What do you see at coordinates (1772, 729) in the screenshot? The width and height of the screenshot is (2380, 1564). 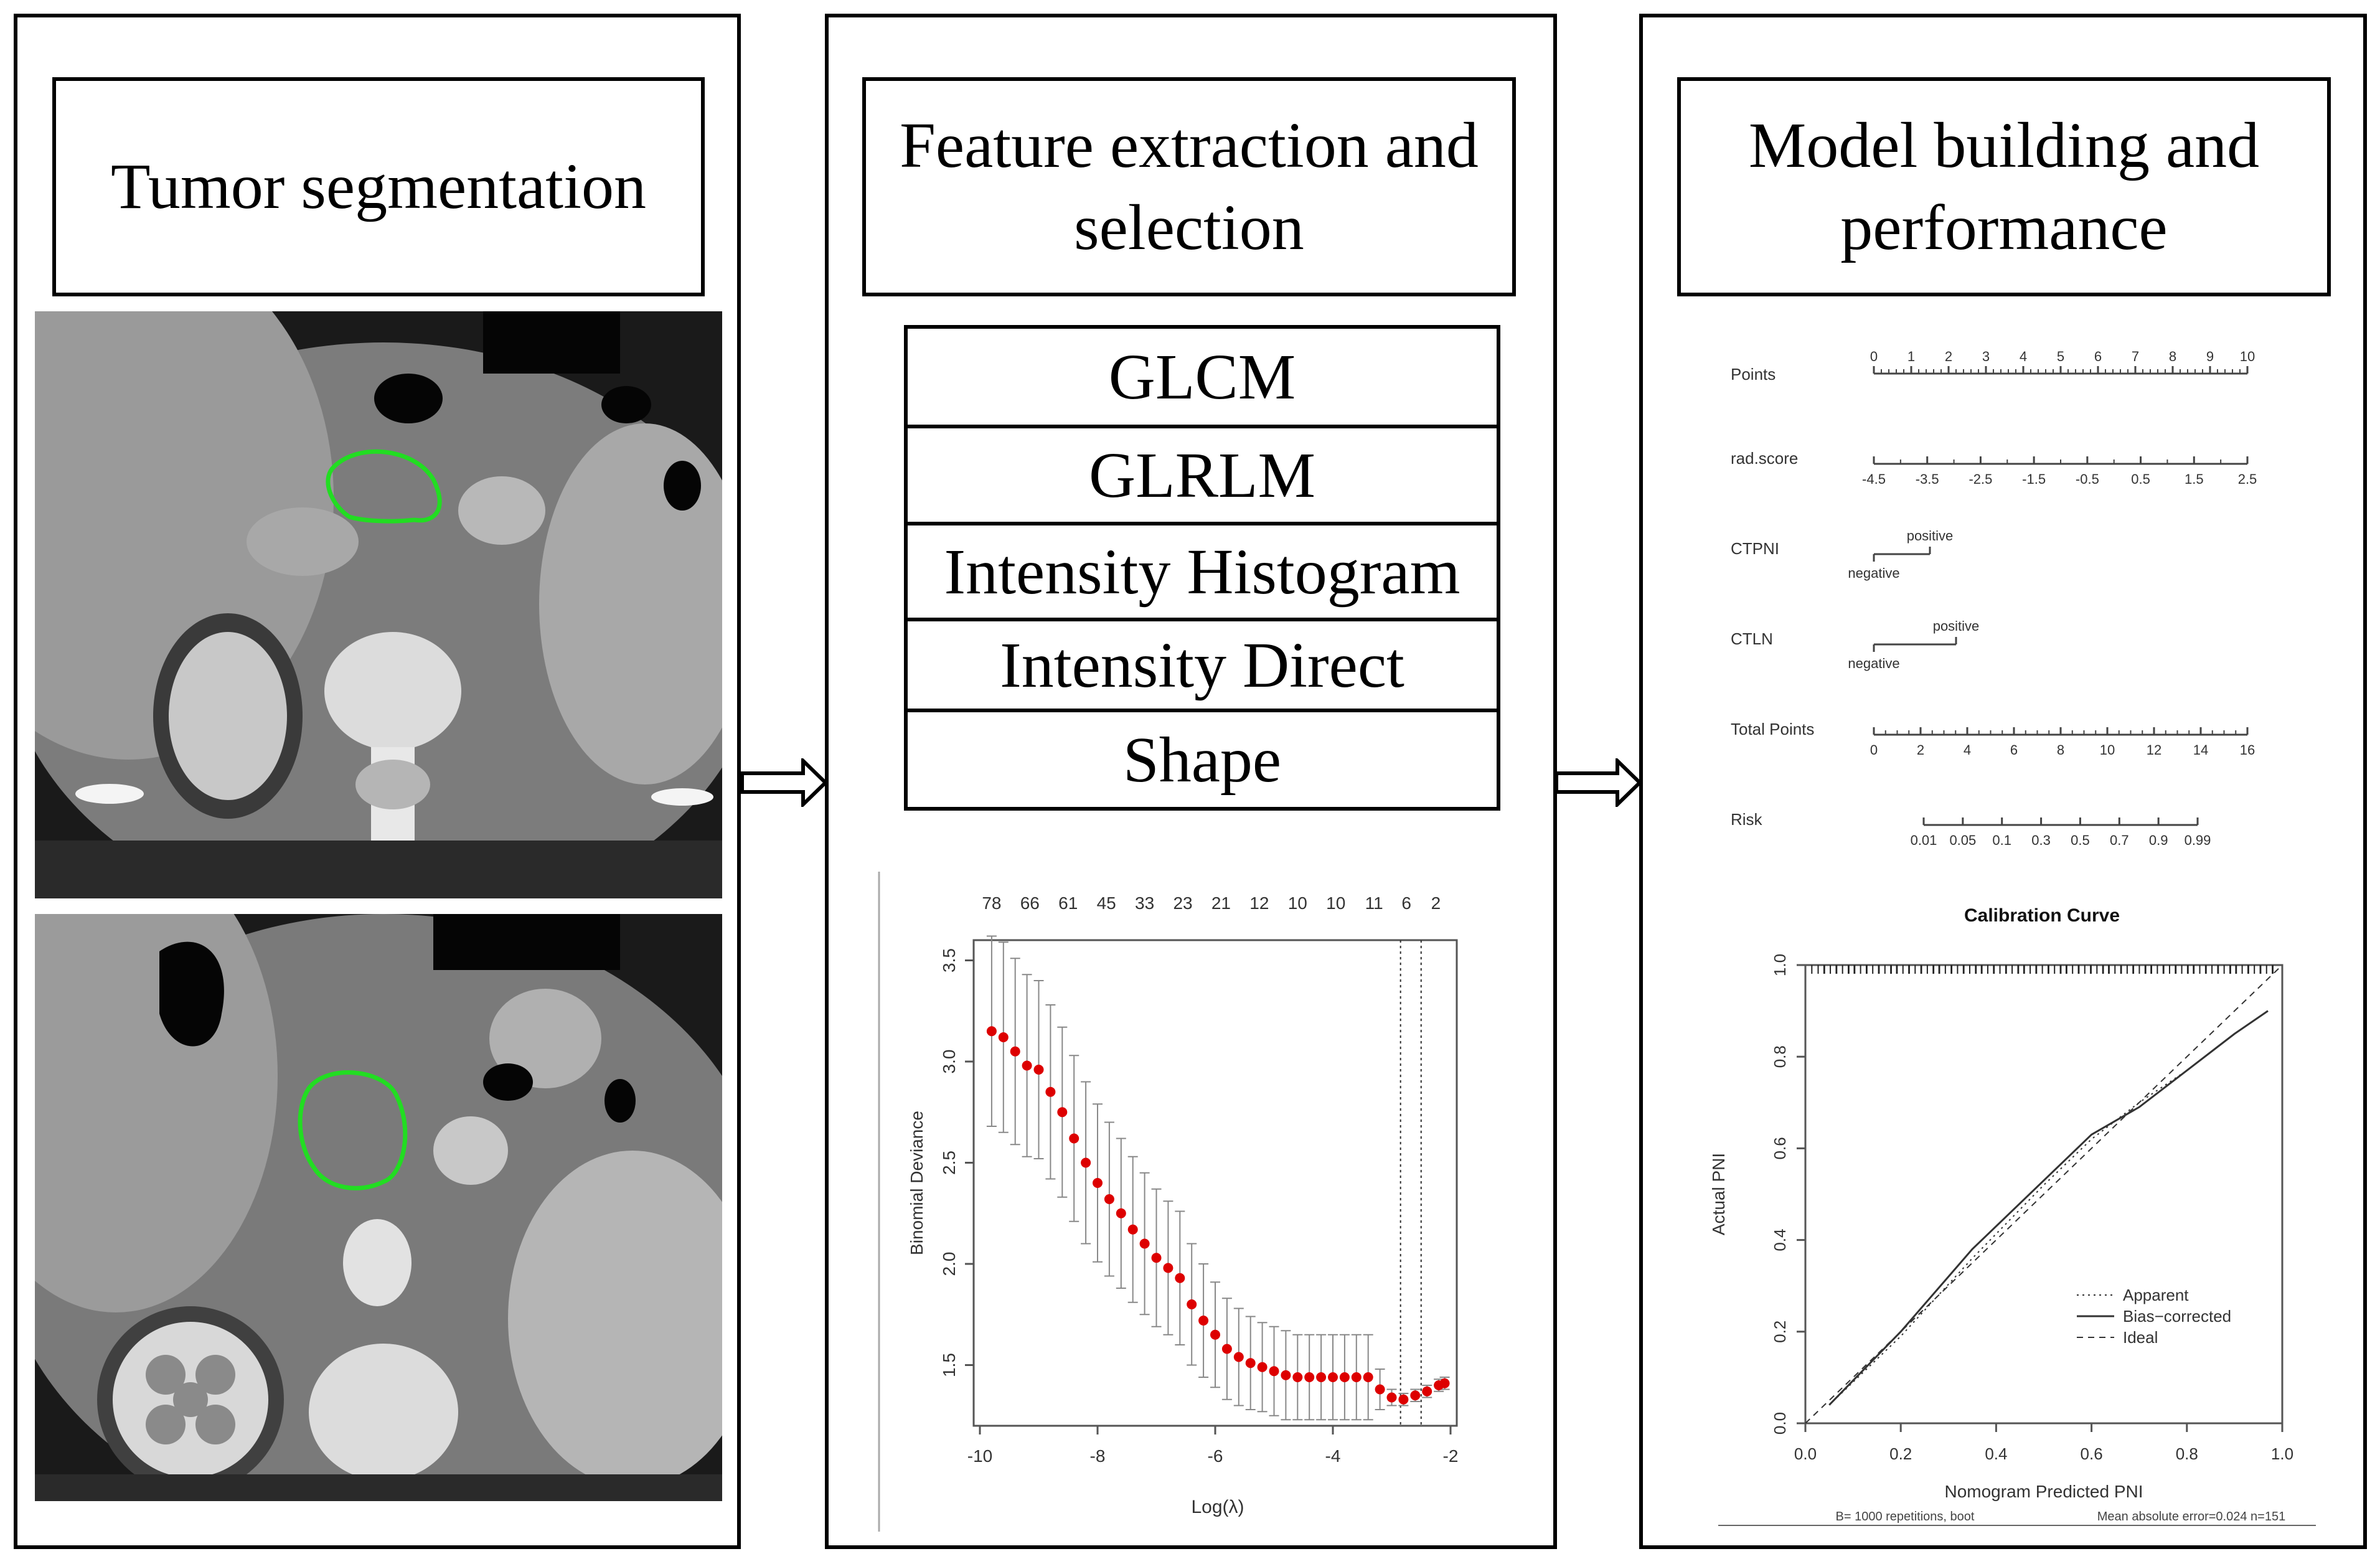 I see `nomogram-row-label: Total Points` at bounding box center [1772, 729].